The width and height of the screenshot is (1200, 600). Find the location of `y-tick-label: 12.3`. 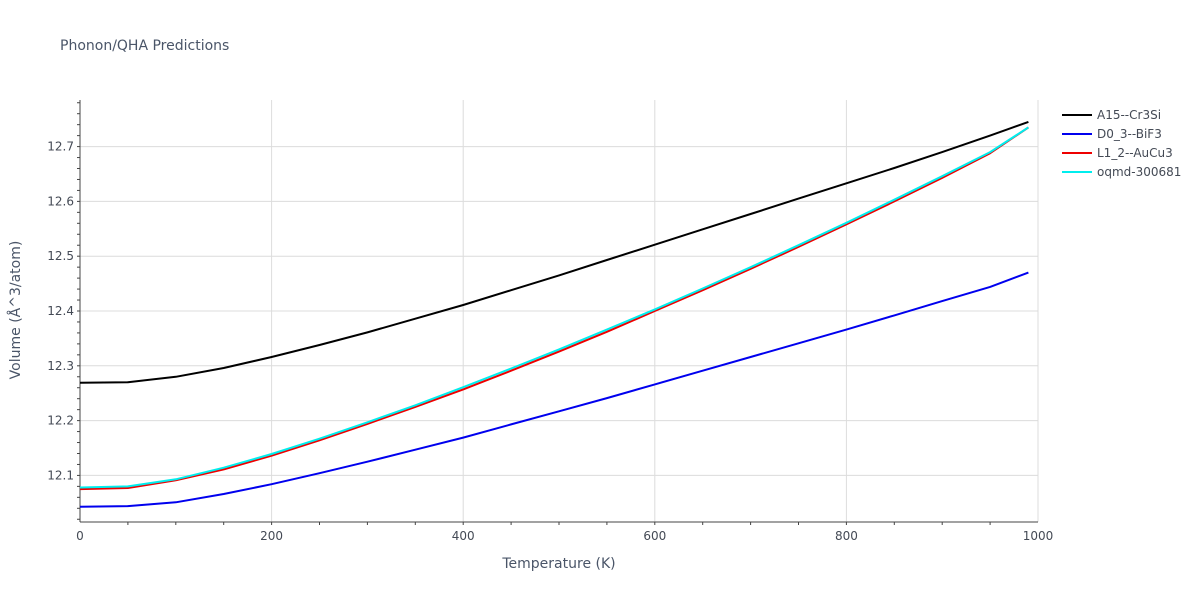

y-tick-label: 12.3 is located at coordinates (60, 366).